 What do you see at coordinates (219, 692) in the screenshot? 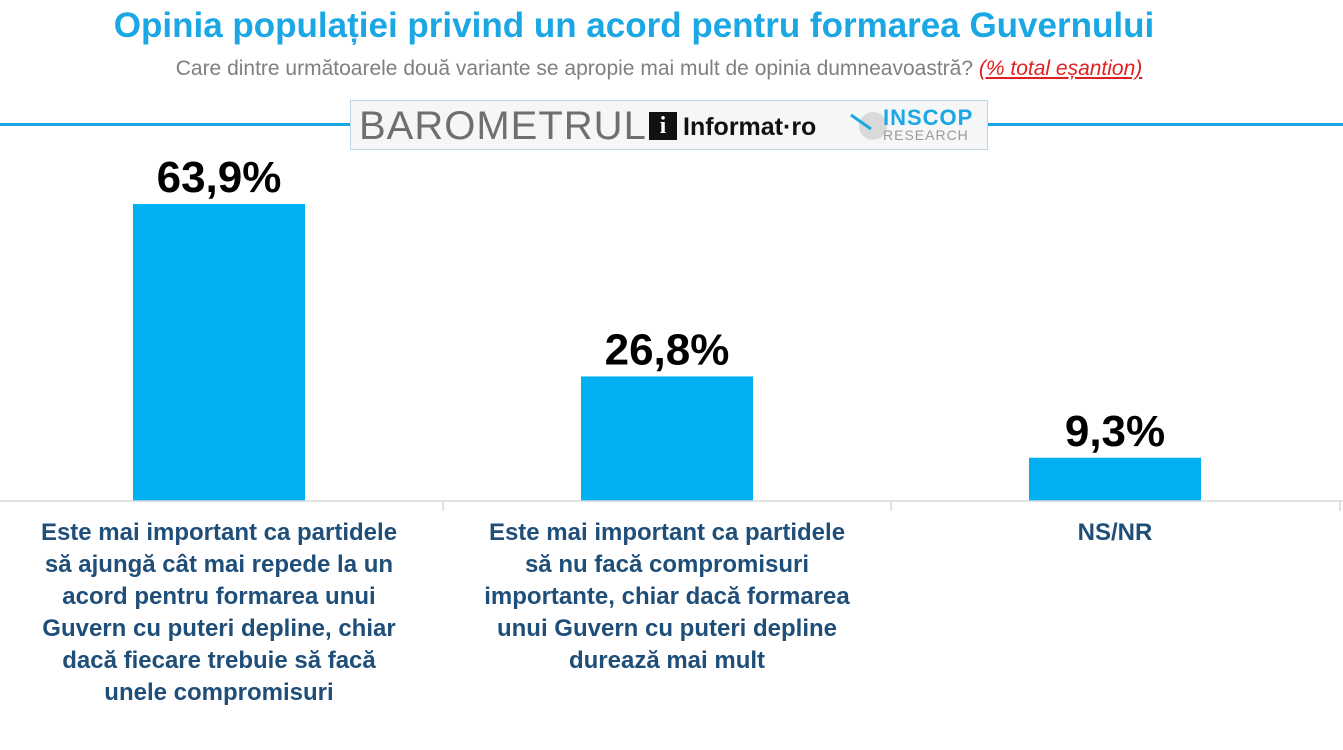
I see `category-label-line: unele compromisuri` at bounding box center [219, 692].